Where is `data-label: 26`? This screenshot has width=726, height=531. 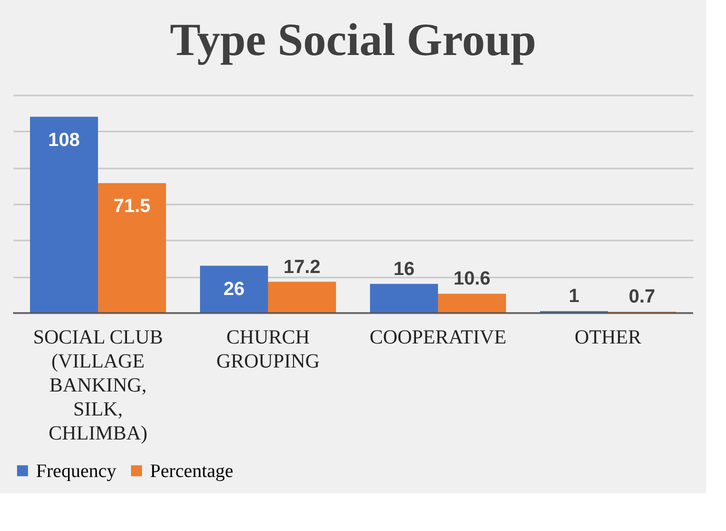 data-label: 26 is located at coordinates (234, 289).